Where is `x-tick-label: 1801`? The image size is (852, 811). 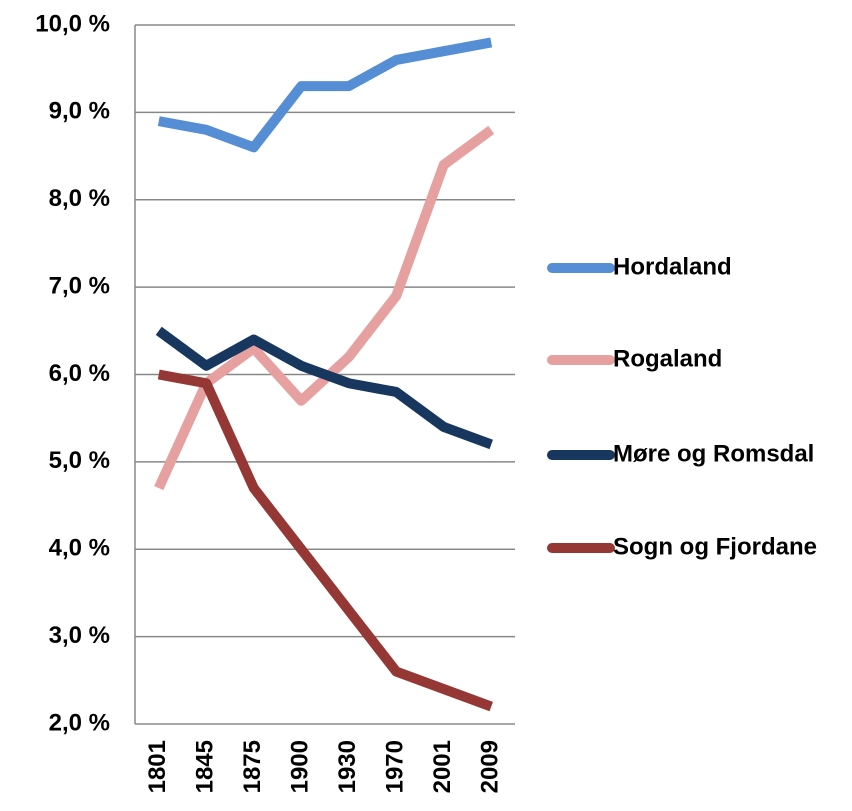 x-tick-label: 1801 is located at coordinates (157, 766).